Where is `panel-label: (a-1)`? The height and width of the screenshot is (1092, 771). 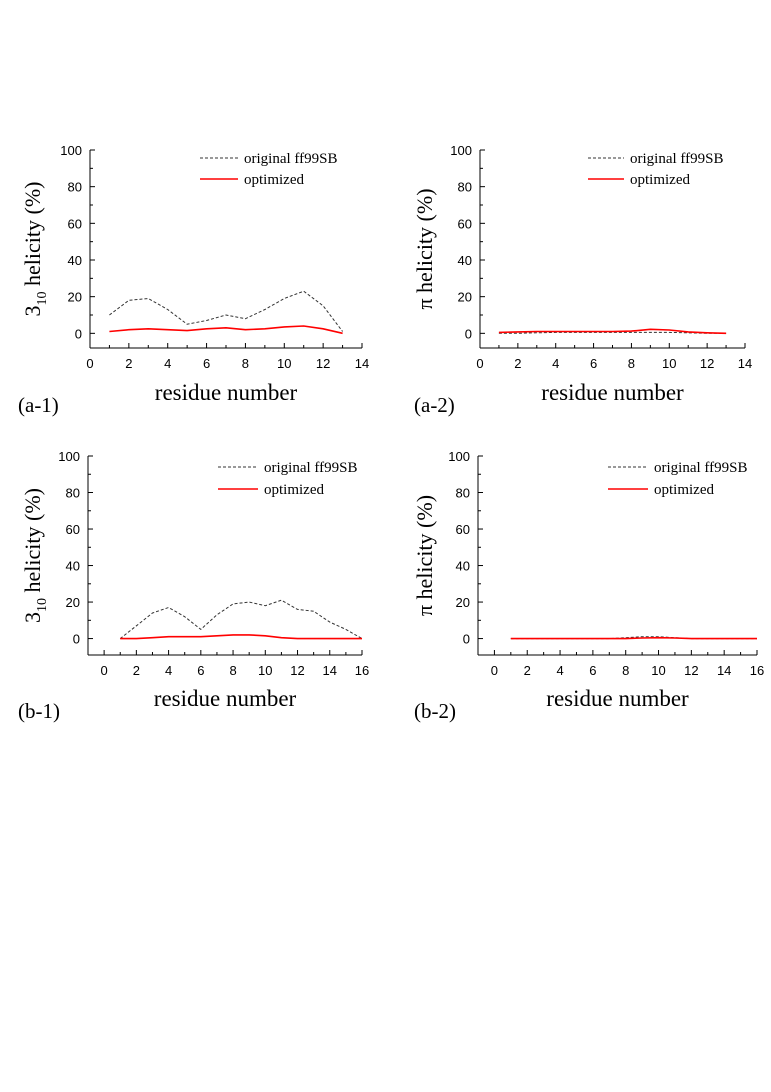
panel-label: (a-1) is located at coordinates (38, 405).